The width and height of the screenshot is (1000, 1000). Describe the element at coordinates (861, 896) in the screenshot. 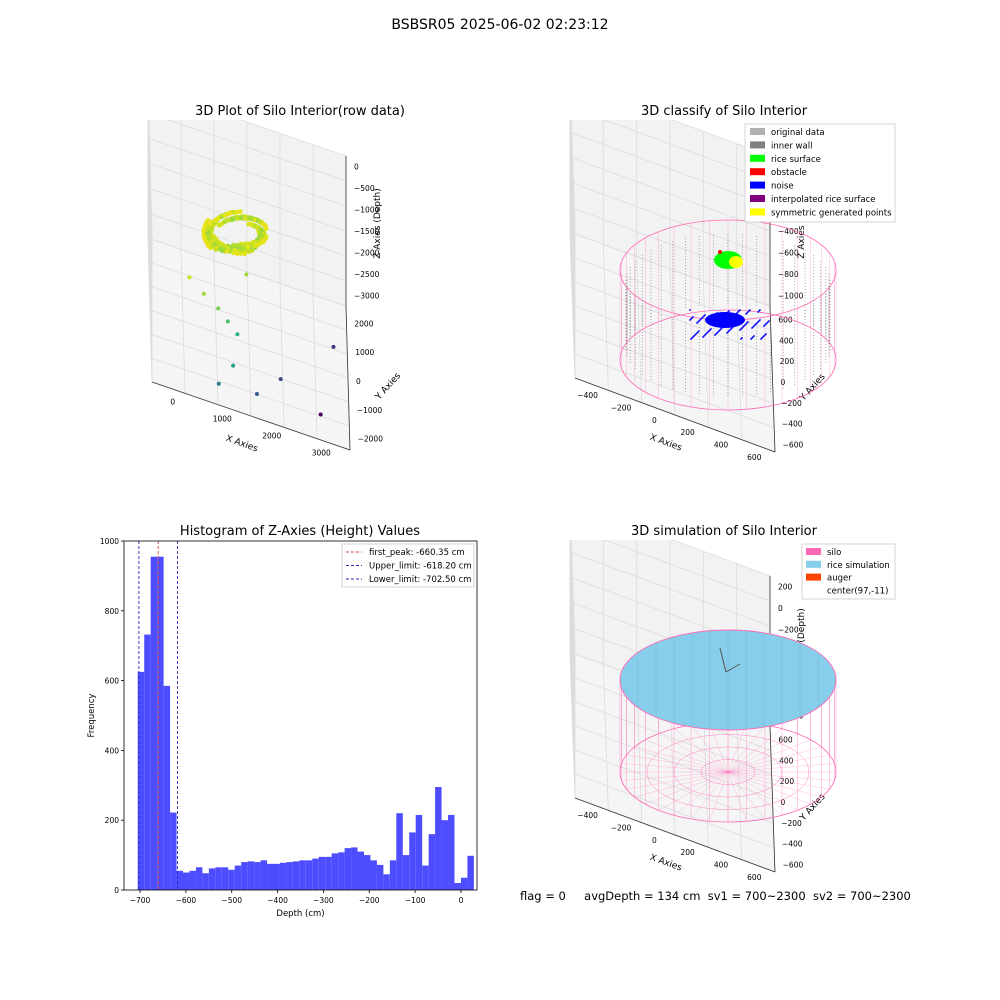

I see `sv2-text: sv2 = 700~2300` at that location.